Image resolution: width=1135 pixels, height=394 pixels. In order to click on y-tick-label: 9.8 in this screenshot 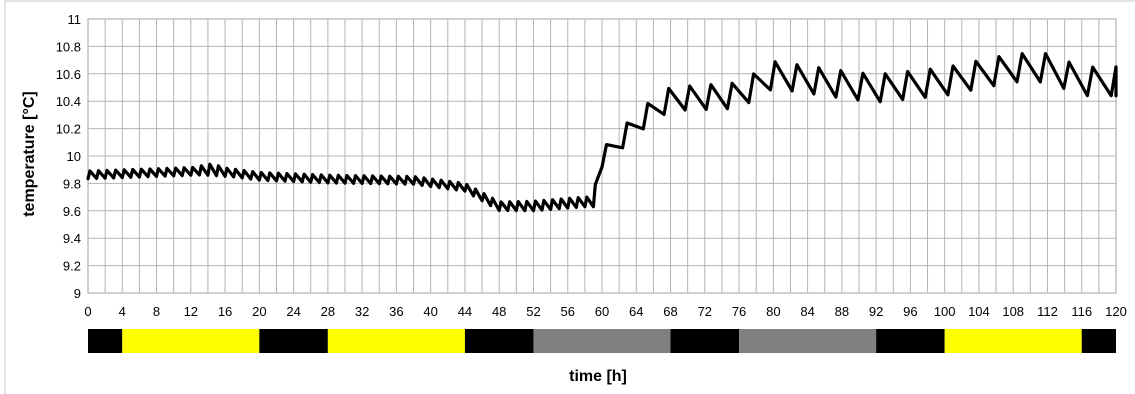, I will do `click(72, 183)`.